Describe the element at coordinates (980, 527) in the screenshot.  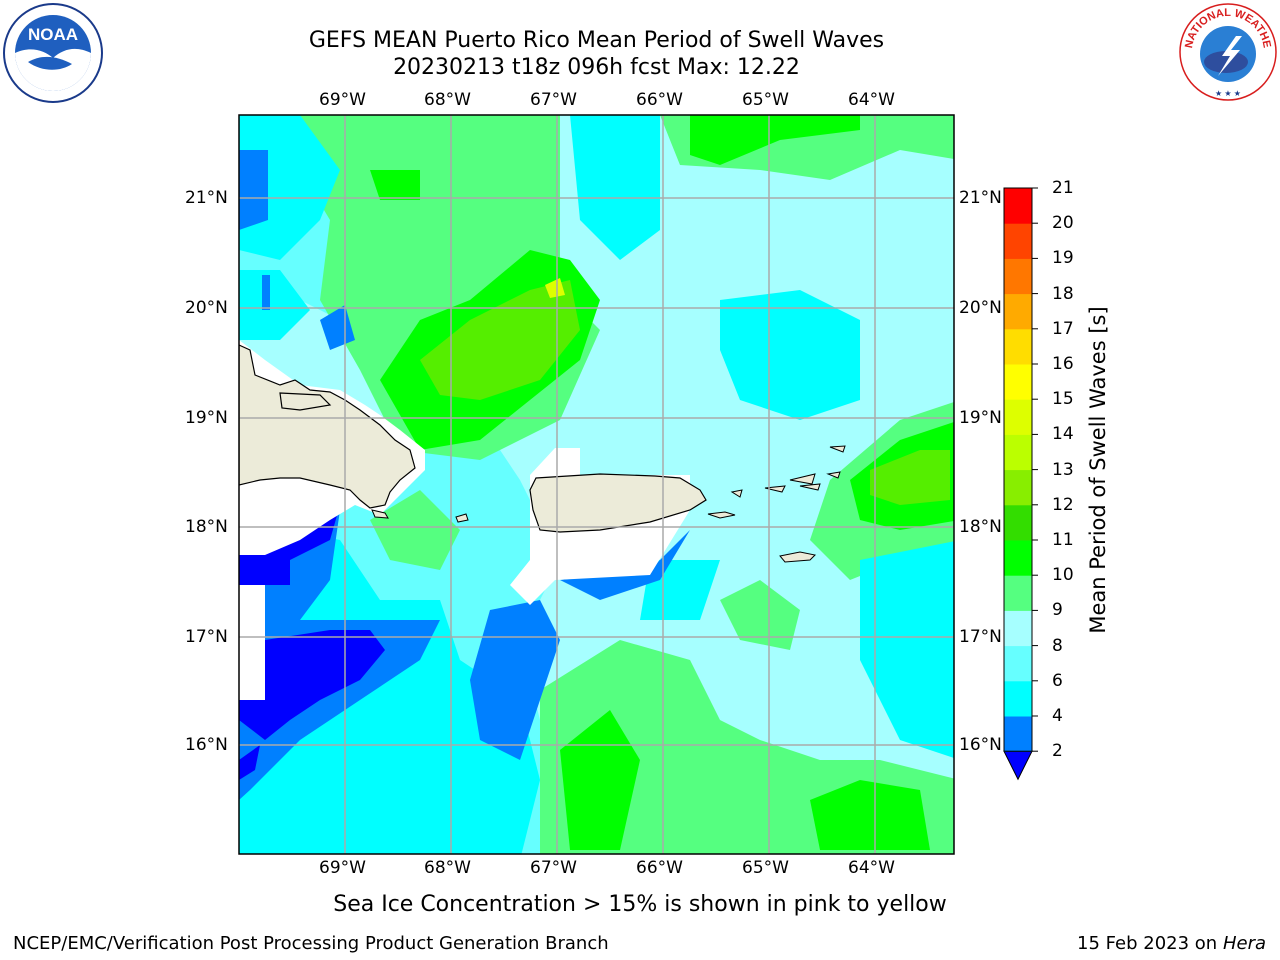
I see `lat-label-right-18n: 18°N` at that location.